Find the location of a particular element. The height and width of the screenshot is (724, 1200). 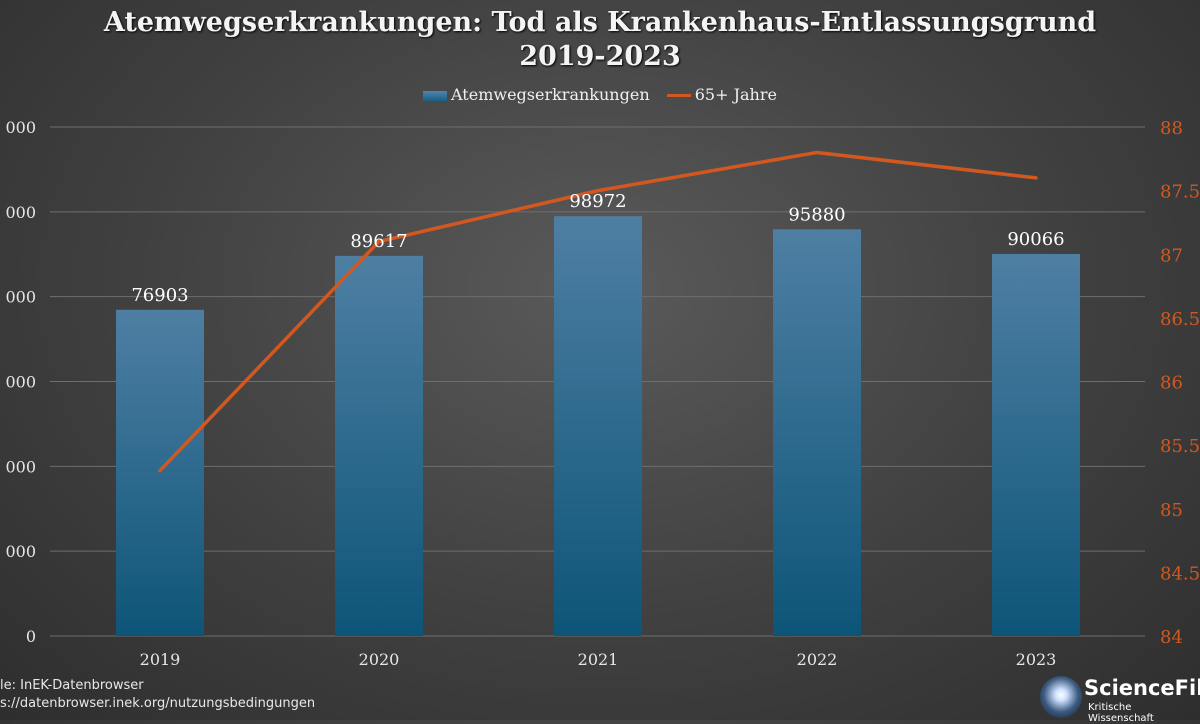

y-right-tick-label: 84.5 is located at coordinates (1180, 573).